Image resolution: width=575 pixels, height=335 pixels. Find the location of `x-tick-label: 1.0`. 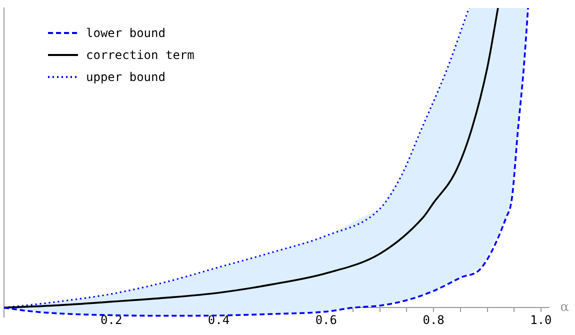

x-tick-label: 1.0 is located at coordinates (541, 320).